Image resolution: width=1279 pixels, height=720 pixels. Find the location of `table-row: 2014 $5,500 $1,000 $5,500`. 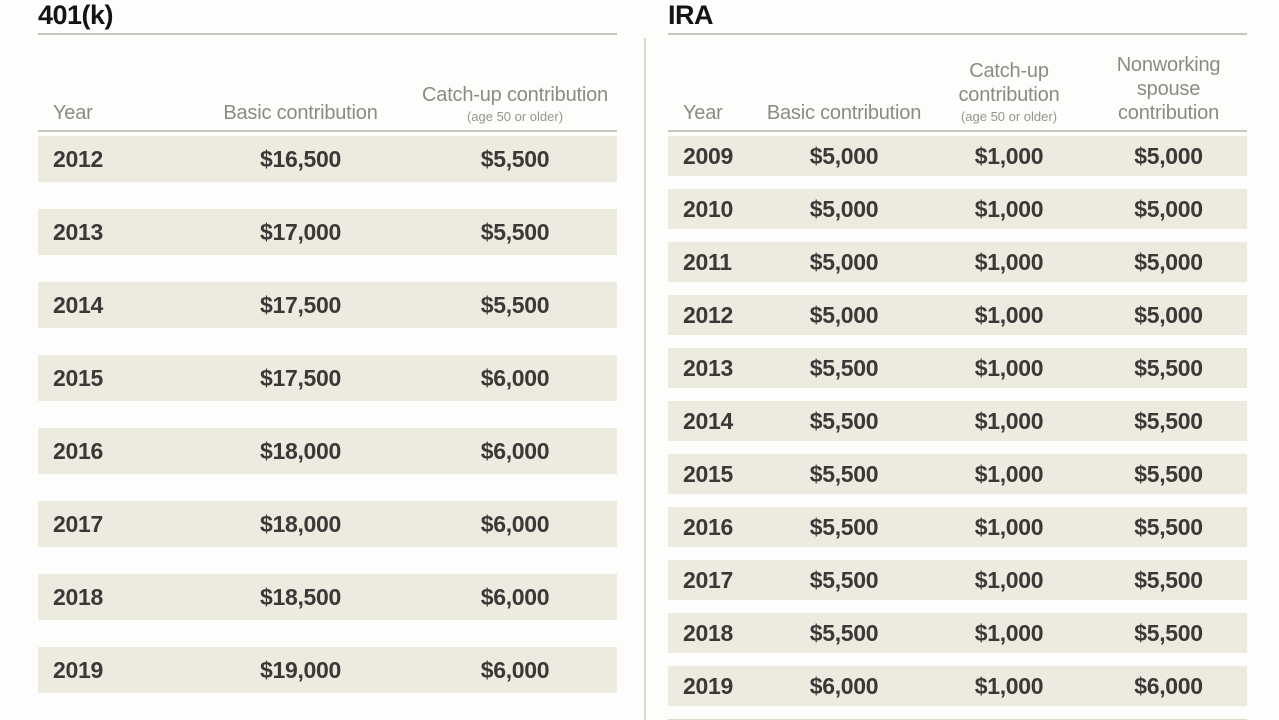

table-row: 2014 $5,500 $1,000 $5,500 is located at coordinates (957, 421).